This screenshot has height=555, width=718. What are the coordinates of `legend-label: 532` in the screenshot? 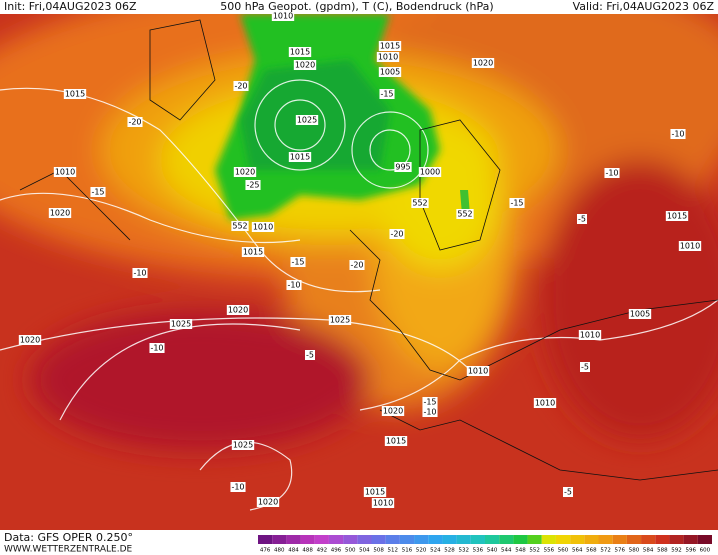 It's located at (463, 551).